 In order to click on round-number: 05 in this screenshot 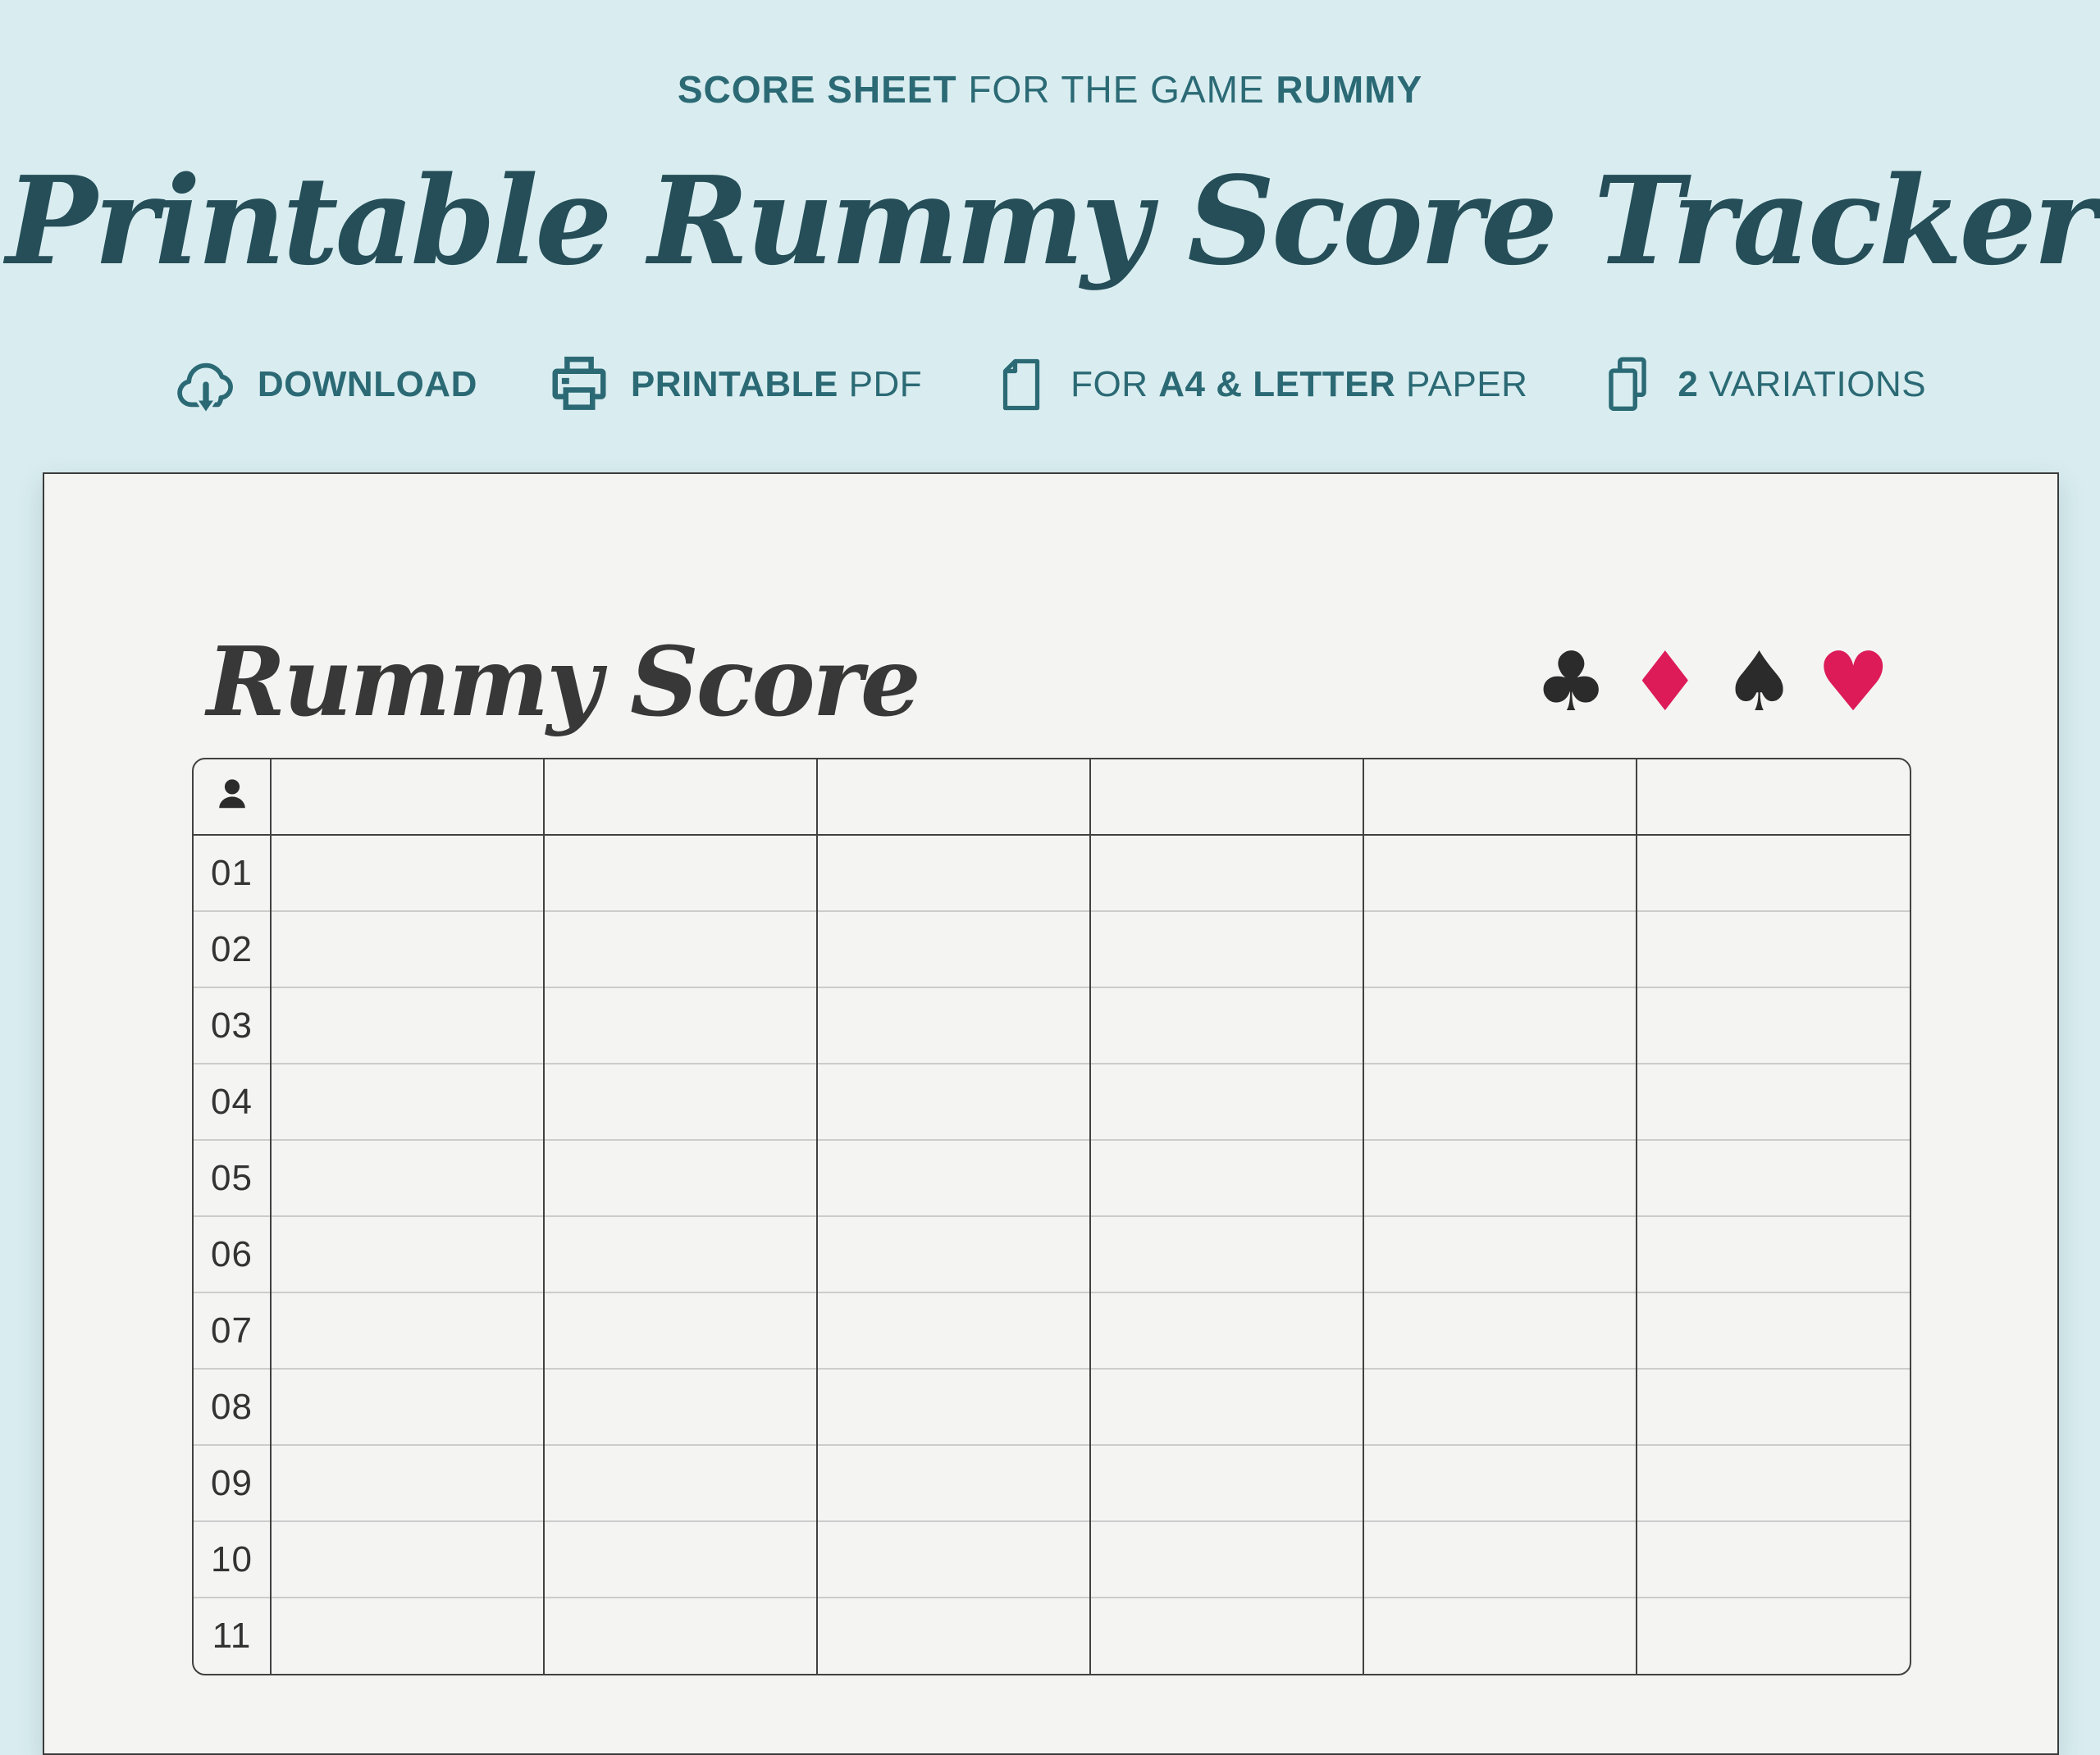, I will do `click(232, 1177)`.